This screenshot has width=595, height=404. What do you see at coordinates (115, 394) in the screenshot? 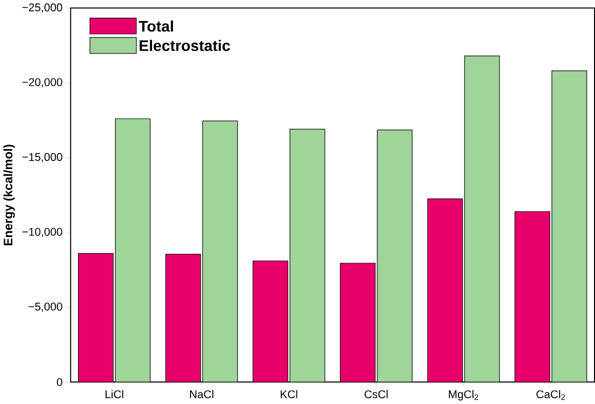
I see `x-tick-label: LiCl` at bounding box center [115, 394].